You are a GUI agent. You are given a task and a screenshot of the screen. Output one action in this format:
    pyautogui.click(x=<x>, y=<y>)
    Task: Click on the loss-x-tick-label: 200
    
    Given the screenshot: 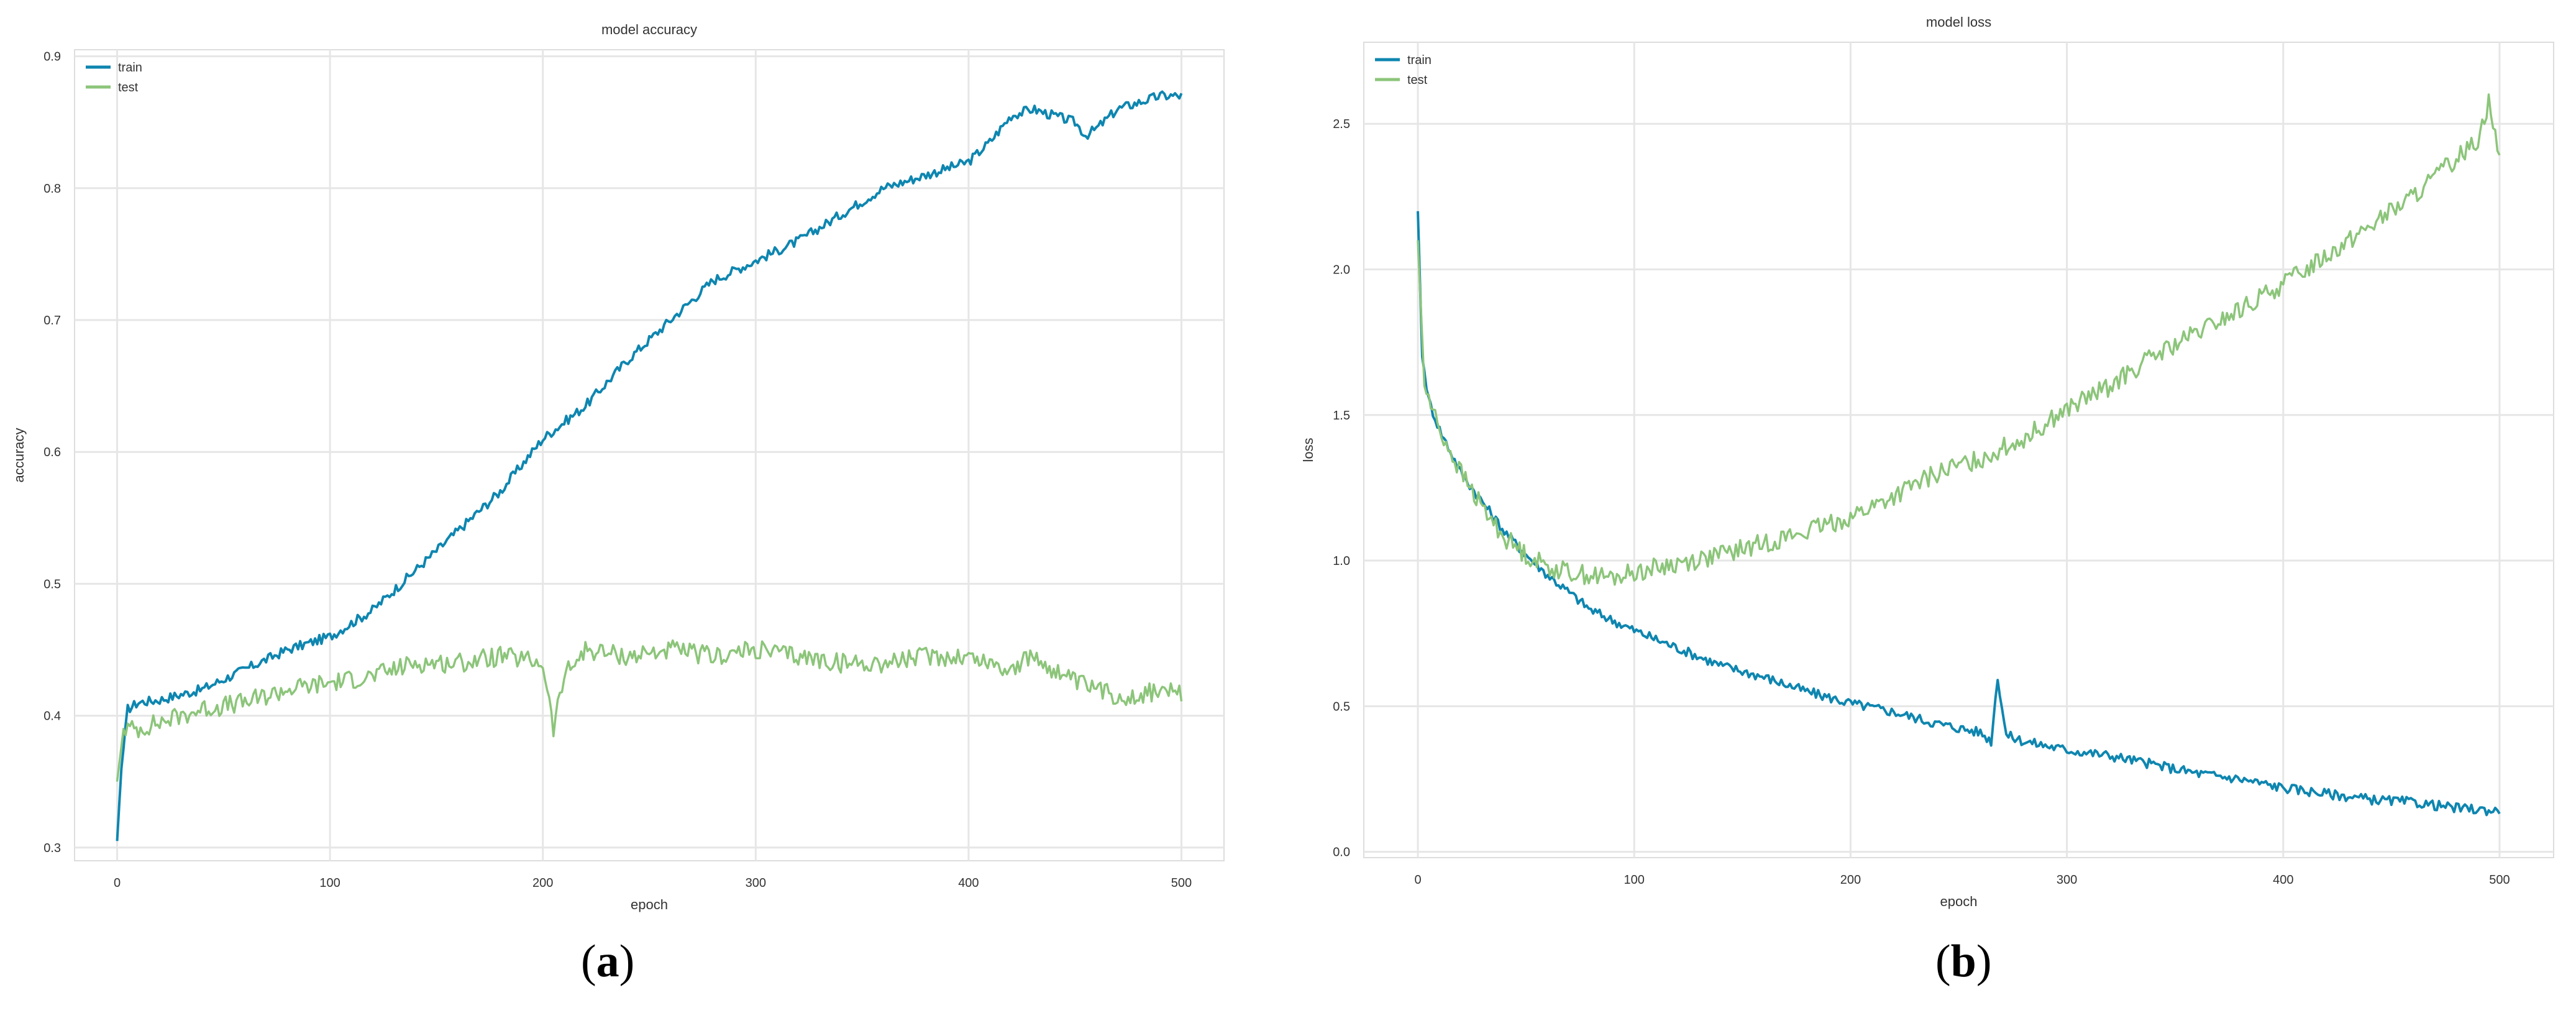 What is the action you would take?
    pyautogui.click(x=1850, y=880)
    